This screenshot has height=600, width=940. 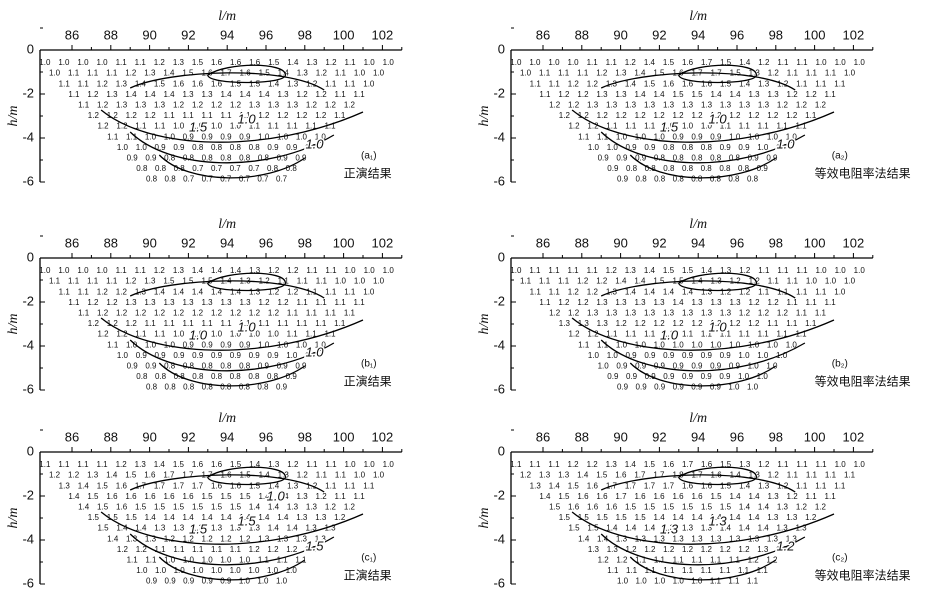 I want to click on x-tick-label: 100, so click(x=344, y=34).